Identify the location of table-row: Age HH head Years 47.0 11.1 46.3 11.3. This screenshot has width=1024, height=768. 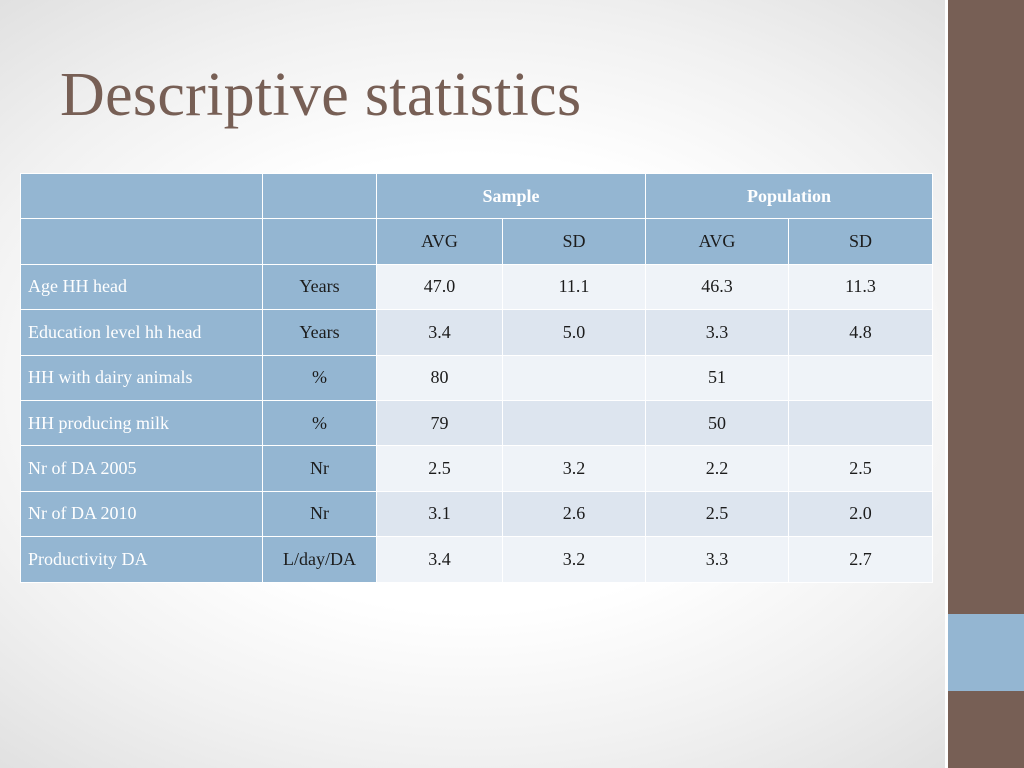
(477, 287).